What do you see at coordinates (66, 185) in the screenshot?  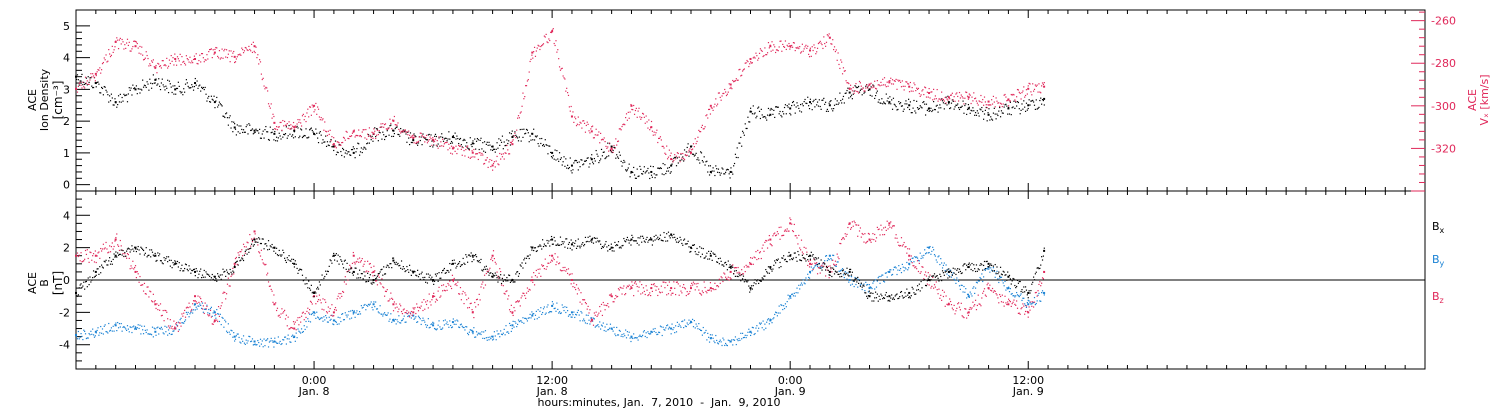 I see `density-tick-label: 0` at bounding box center [66, 185].